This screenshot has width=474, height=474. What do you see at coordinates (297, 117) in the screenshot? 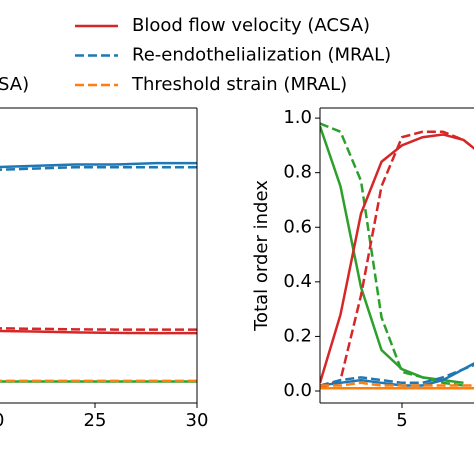
I see `y-tick-label: 1.0` at bounding box center [297, 117].